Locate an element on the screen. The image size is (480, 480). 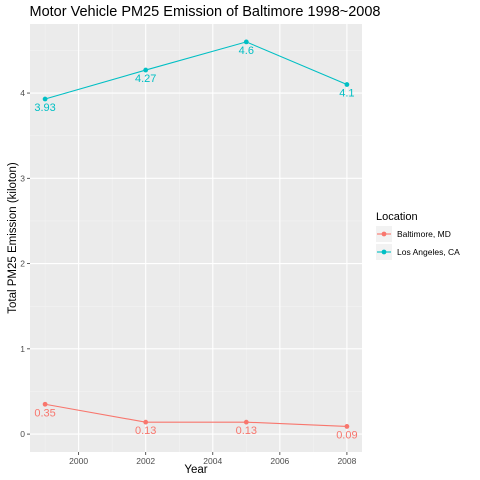
data-label: 3.93 is located at coordinates (44, 108).